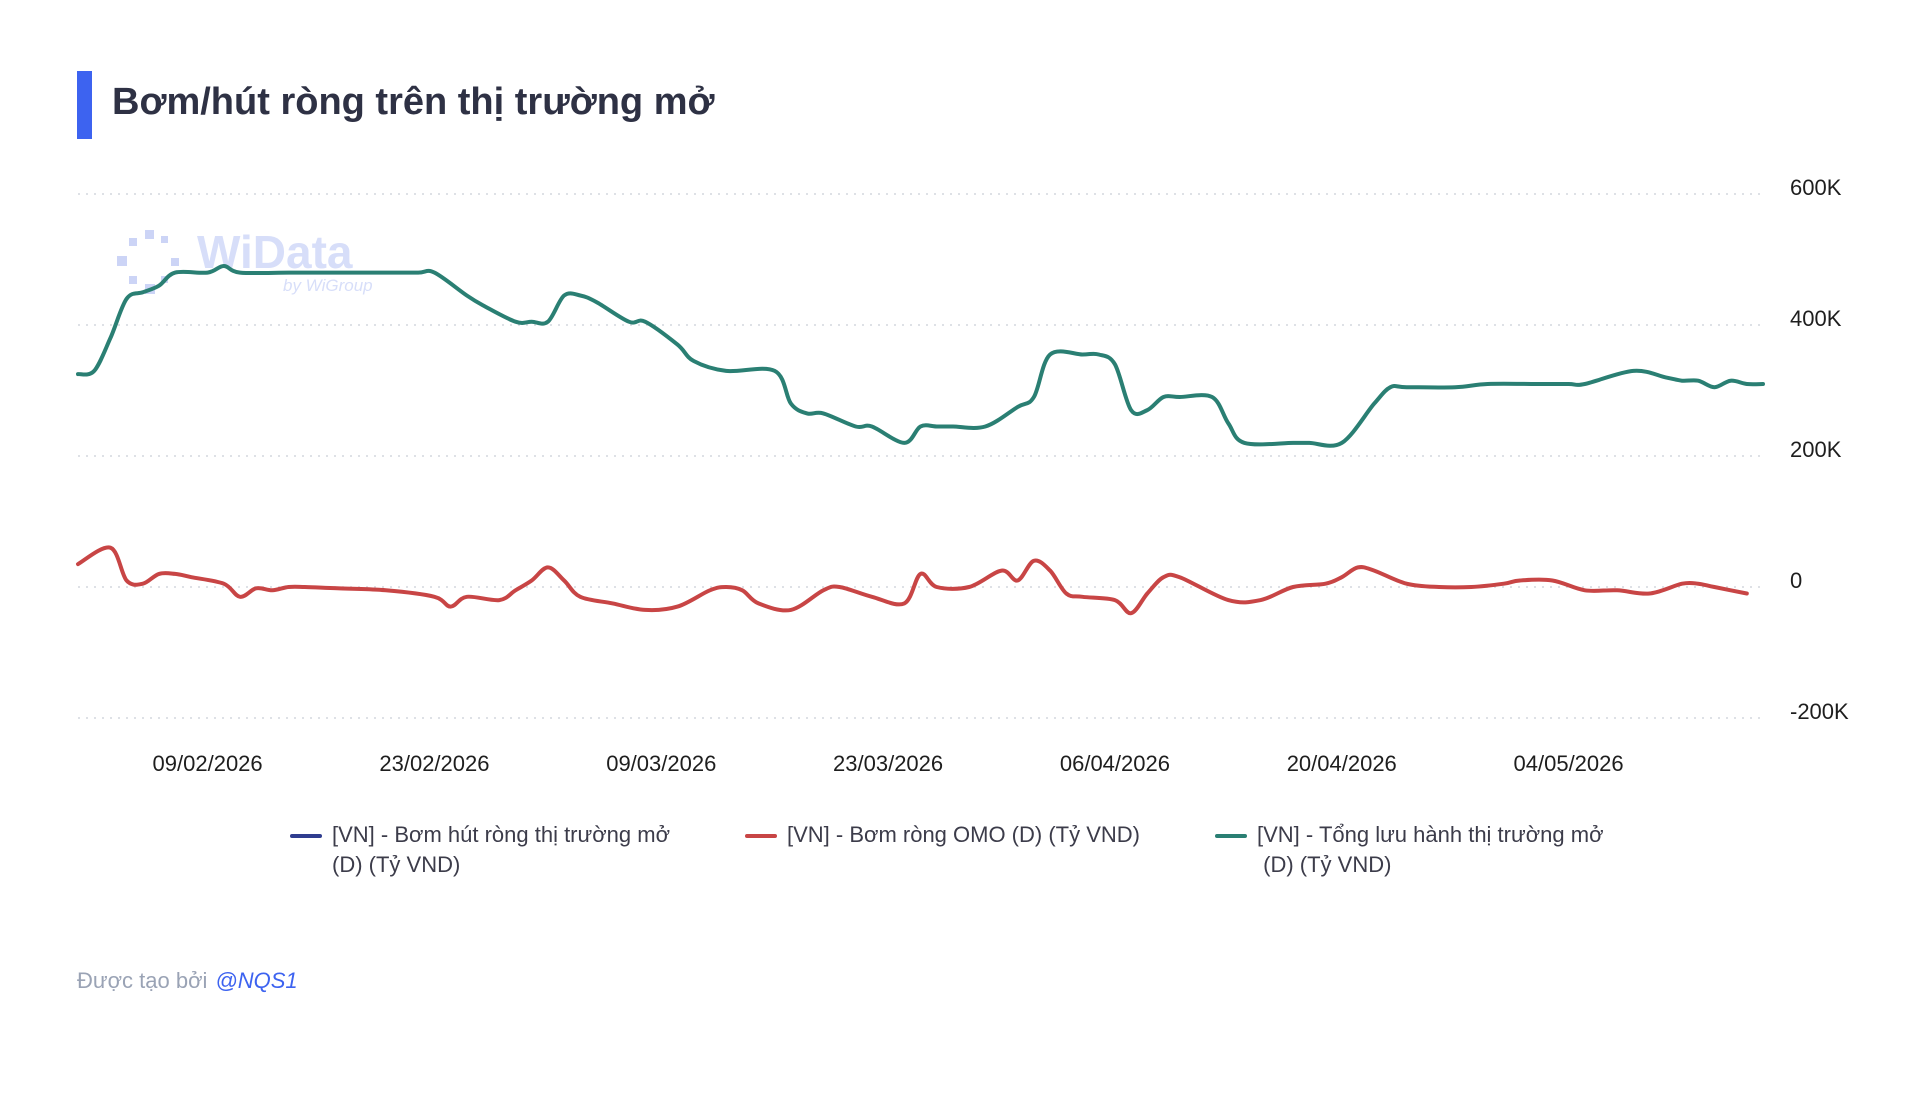 The image size is (1920, 1098). I want to click on y-tick-label: 600K, so click(1816, 187).